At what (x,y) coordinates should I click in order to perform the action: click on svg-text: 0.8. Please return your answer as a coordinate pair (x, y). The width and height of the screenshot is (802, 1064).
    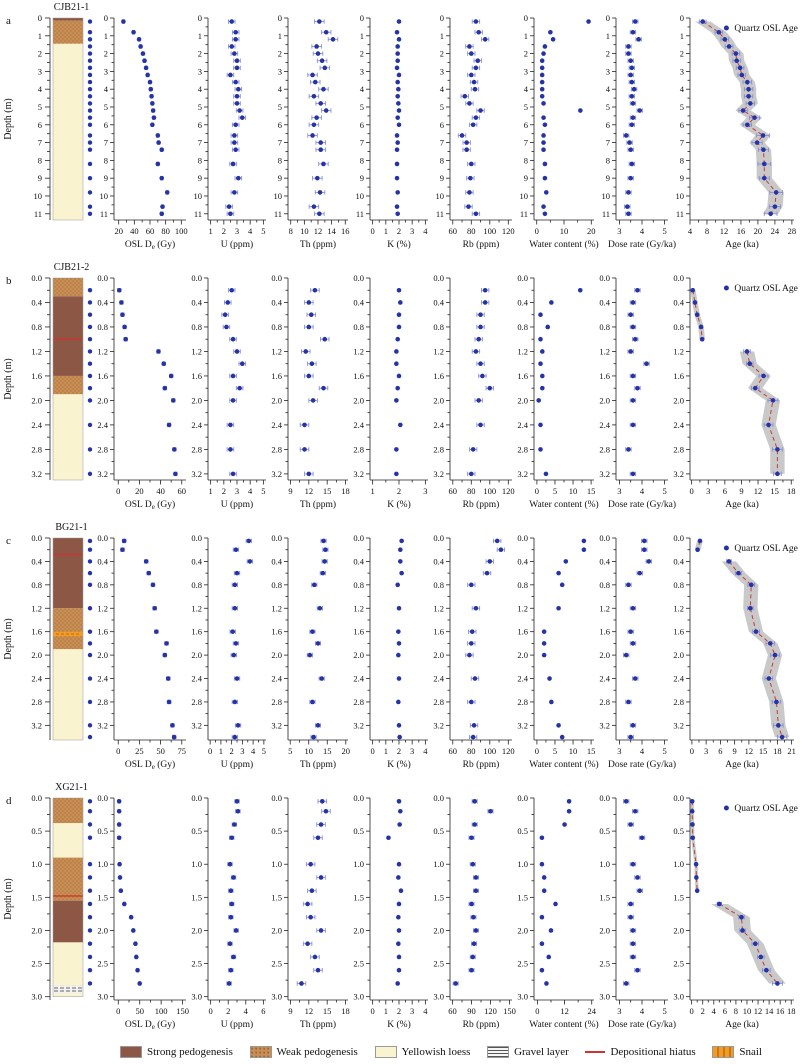
    Looking at the image, I should click on (604, 585).